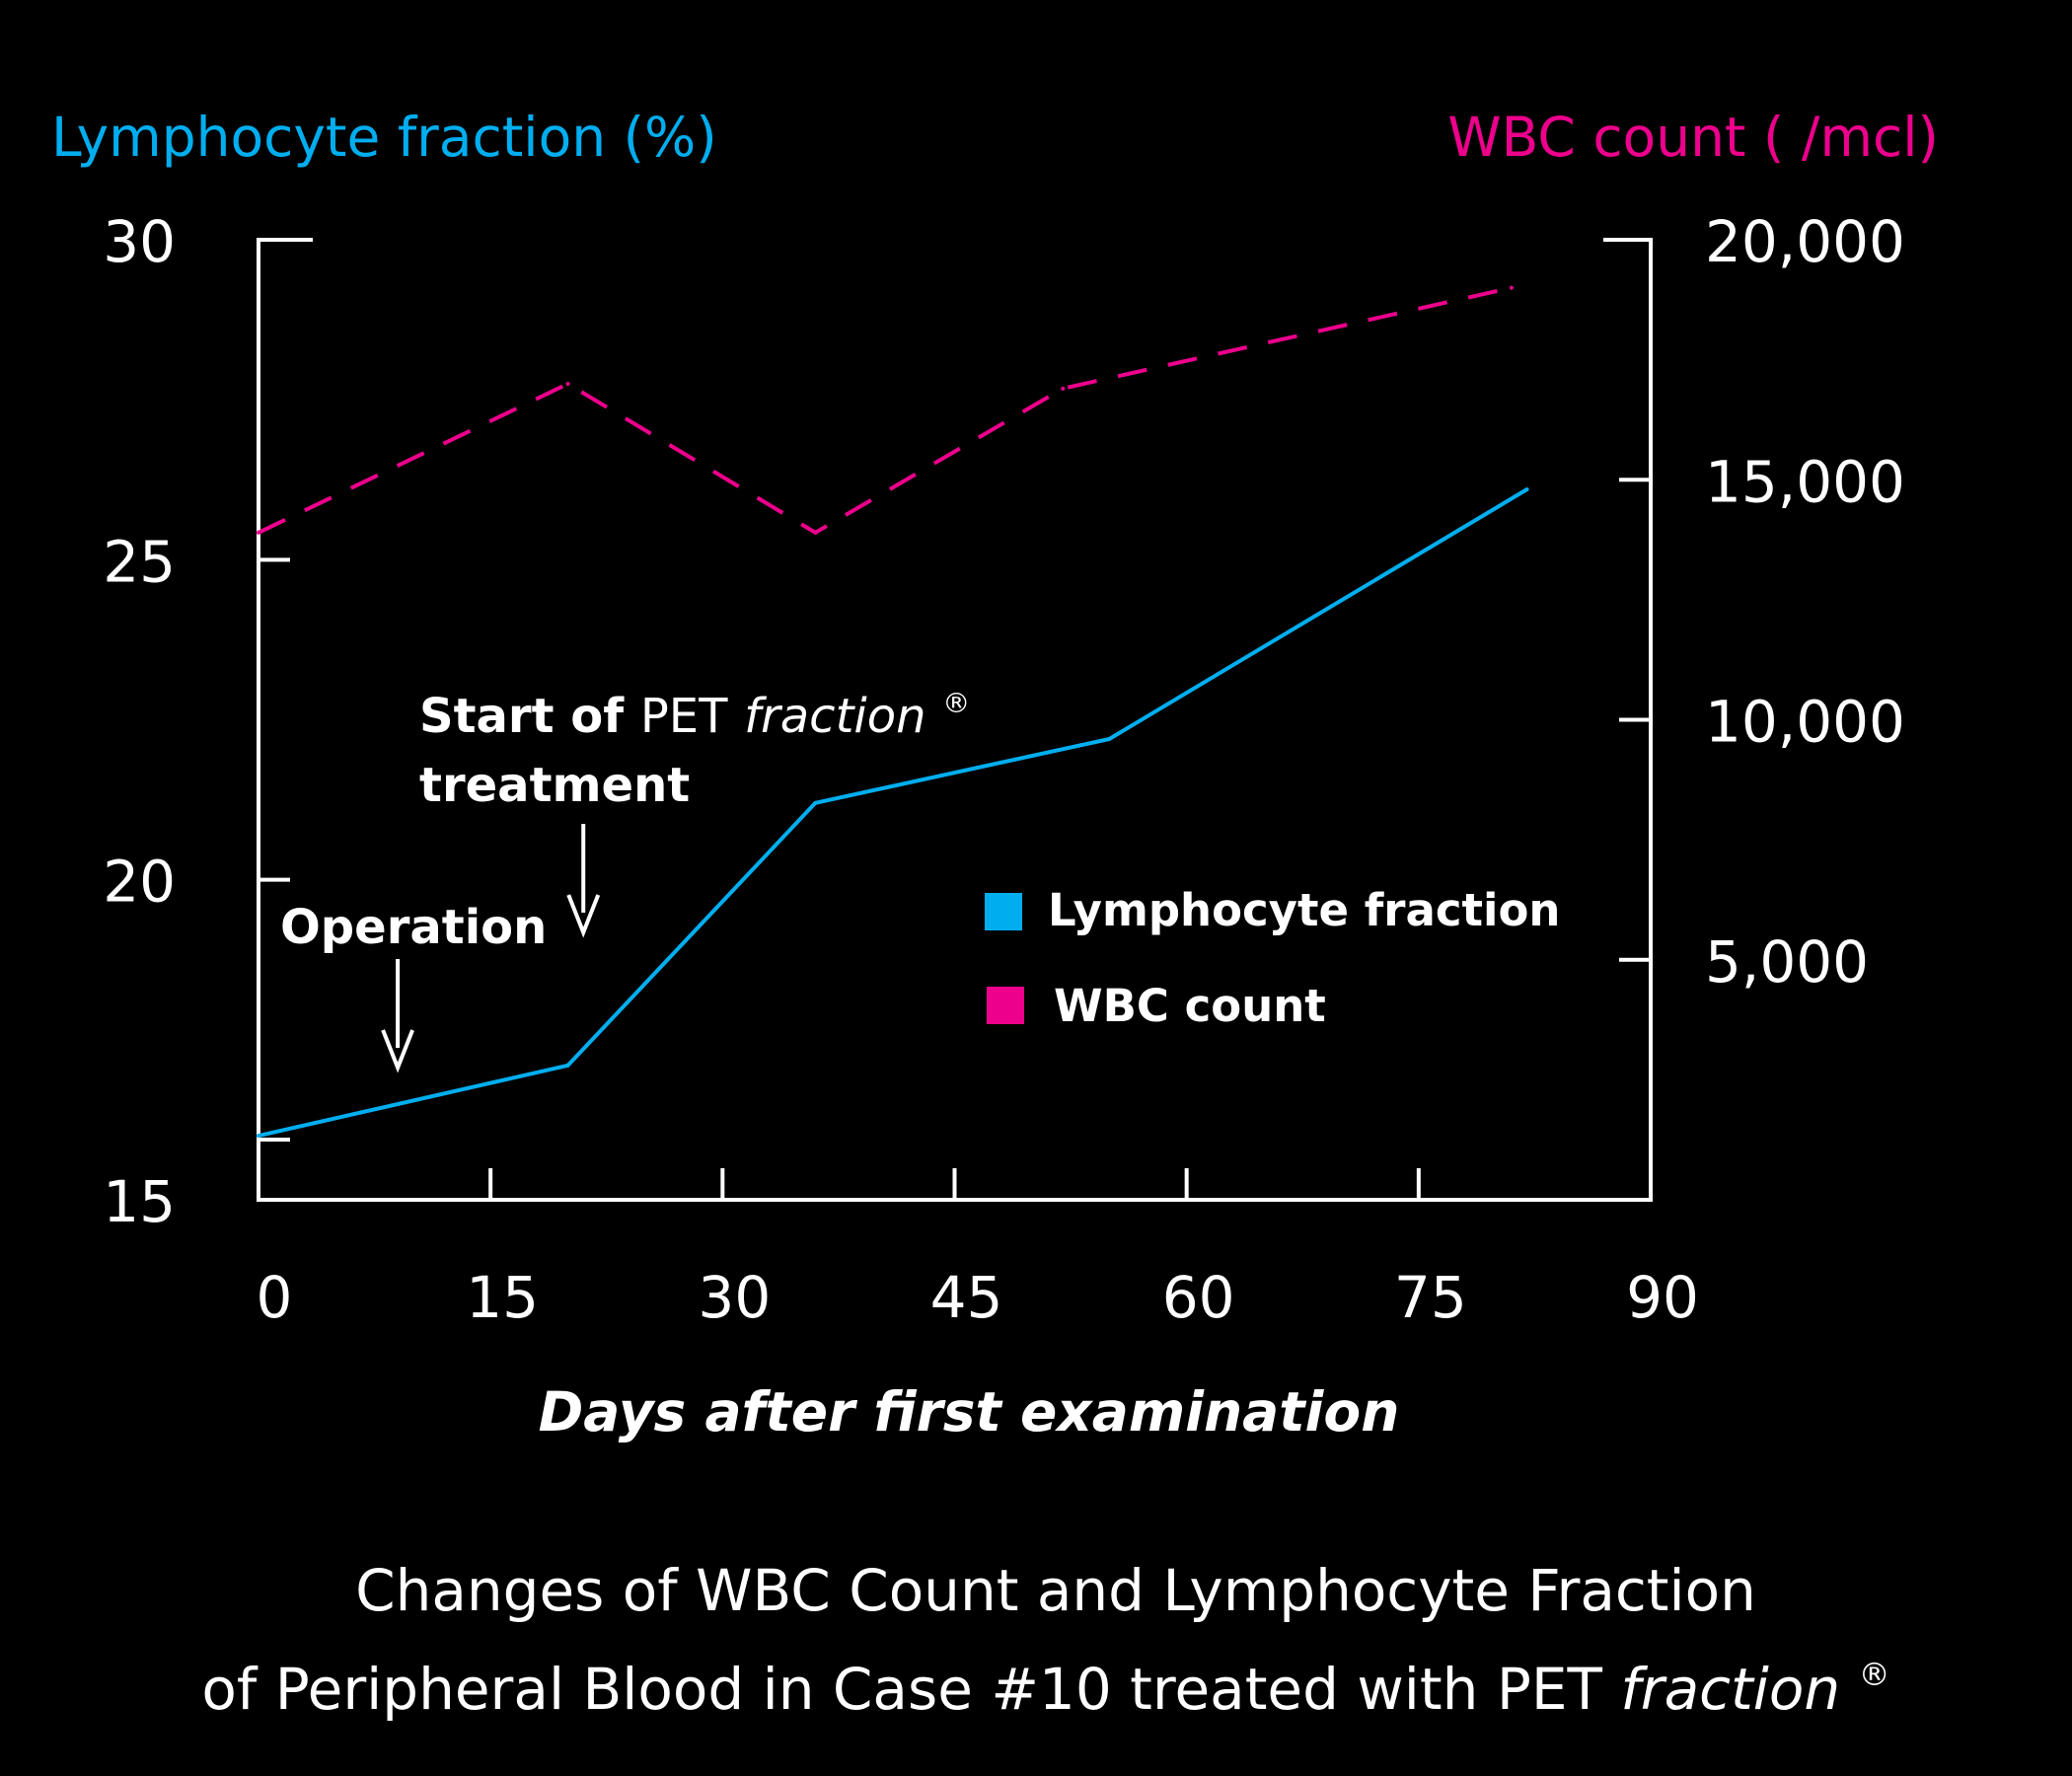  Describe the element at coordinates (955, 1184) in the screenshot. I see `x-axis-ticks` at that location.